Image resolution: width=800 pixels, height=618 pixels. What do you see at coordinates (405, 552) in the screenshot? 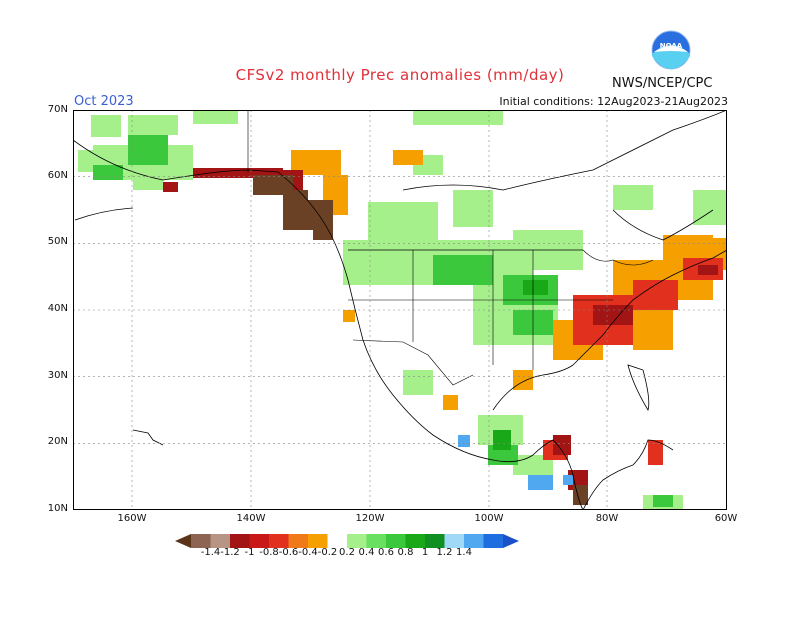
I see `colorbar-tick-label: 0.8` at bounding box center [405, 552].